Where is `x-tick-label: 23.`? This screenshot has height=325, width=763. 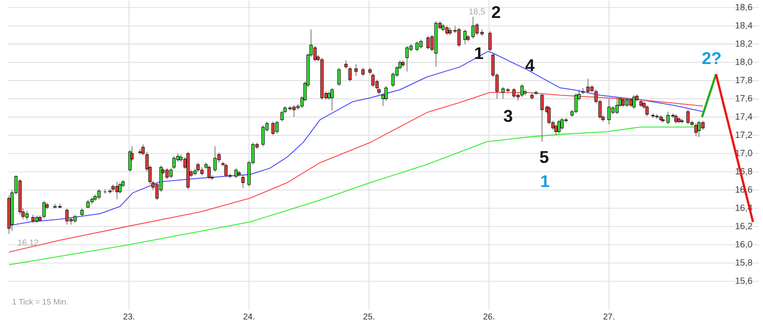 x-tick-label: 23. is located at coordinates (129, 317).